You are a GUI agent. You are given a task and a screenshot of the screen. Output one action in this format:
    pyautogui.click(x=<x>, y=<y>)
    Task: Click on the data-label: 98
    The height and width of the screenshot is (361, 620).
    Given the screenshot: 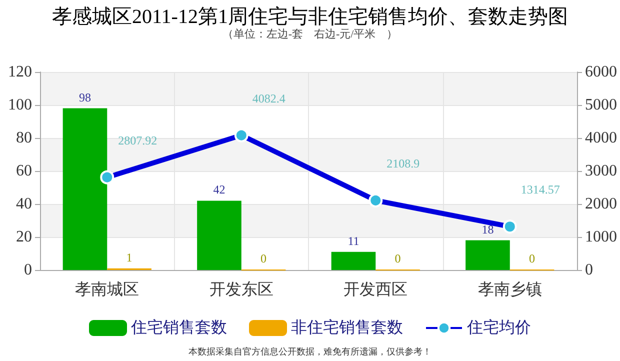 What is the action you would take?
    pyautogui.click(x=84, y=97)
    